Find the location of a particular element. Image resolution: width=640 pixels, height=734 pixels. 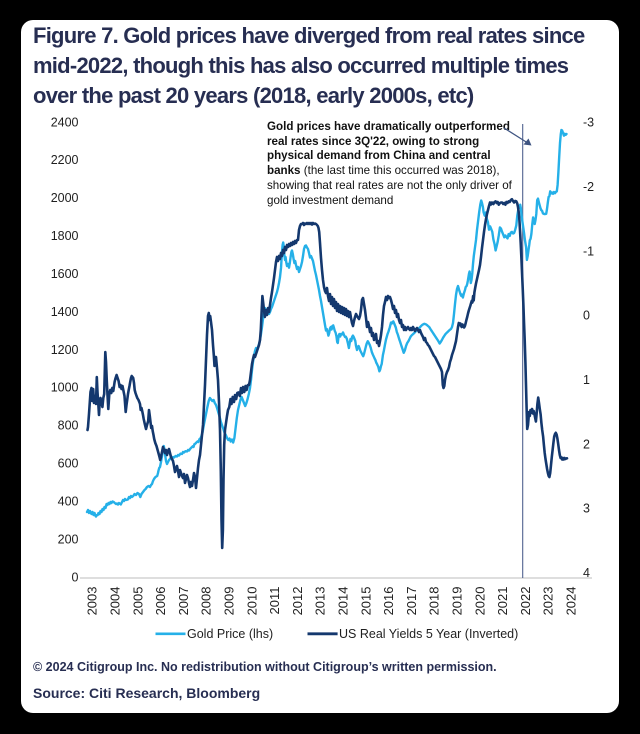

svg-text: 1 is located at coordinates (586, 380).